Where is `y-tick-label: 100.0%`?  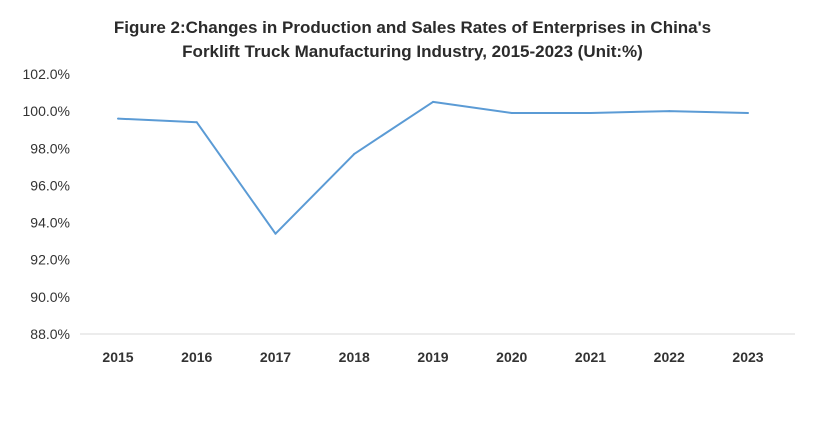
y-tick-label: 100.0% is located at coordinates (46, 111).